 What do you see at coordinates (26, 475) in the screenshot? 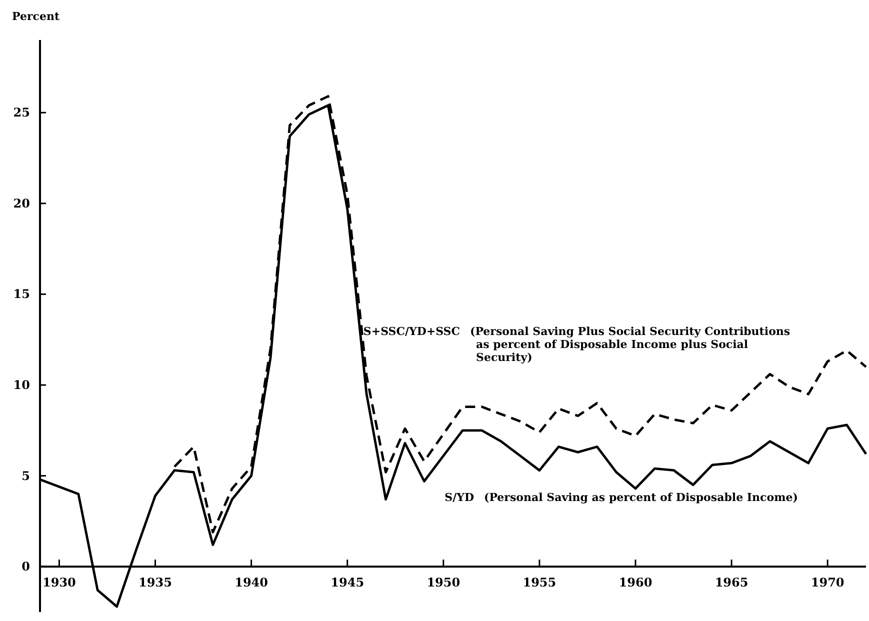
I see `y-tick-label: 5` at bounding box center [26, 475].